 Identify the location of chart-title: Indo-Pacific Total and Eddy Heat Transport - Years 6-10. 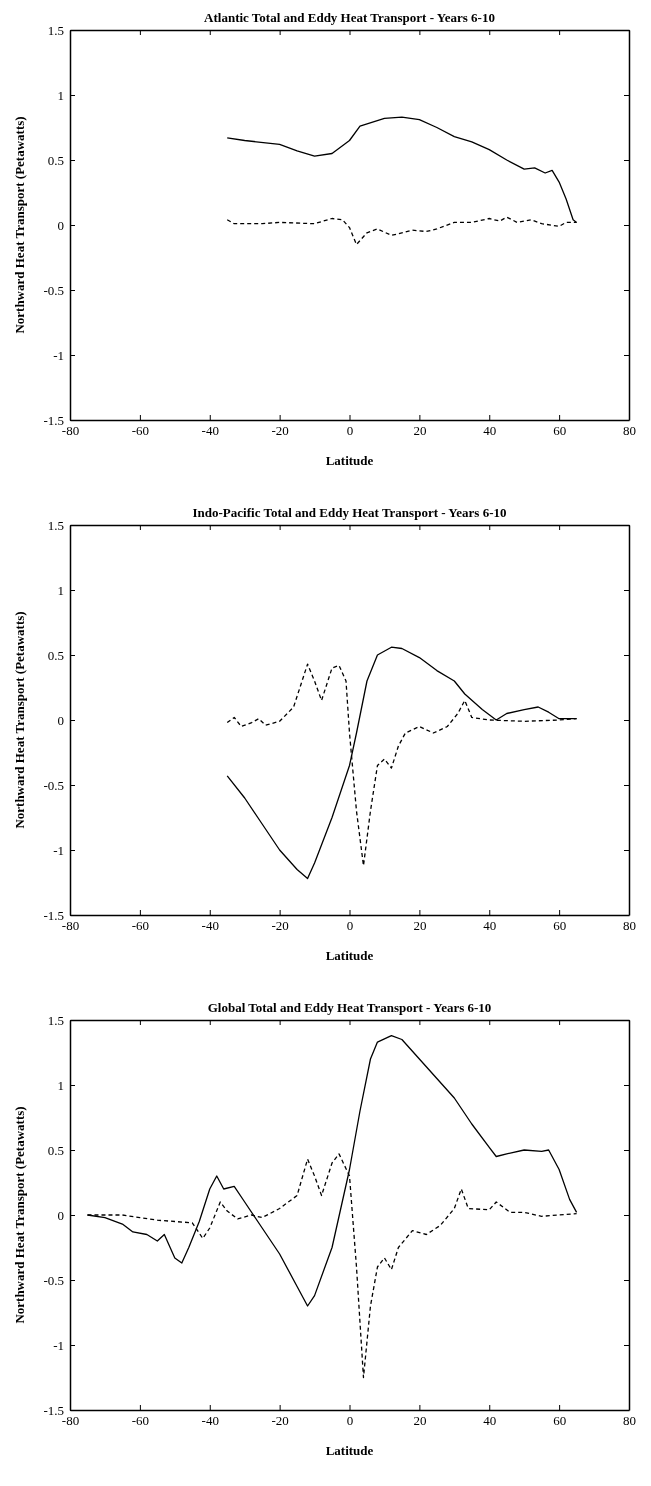
(349, 512).